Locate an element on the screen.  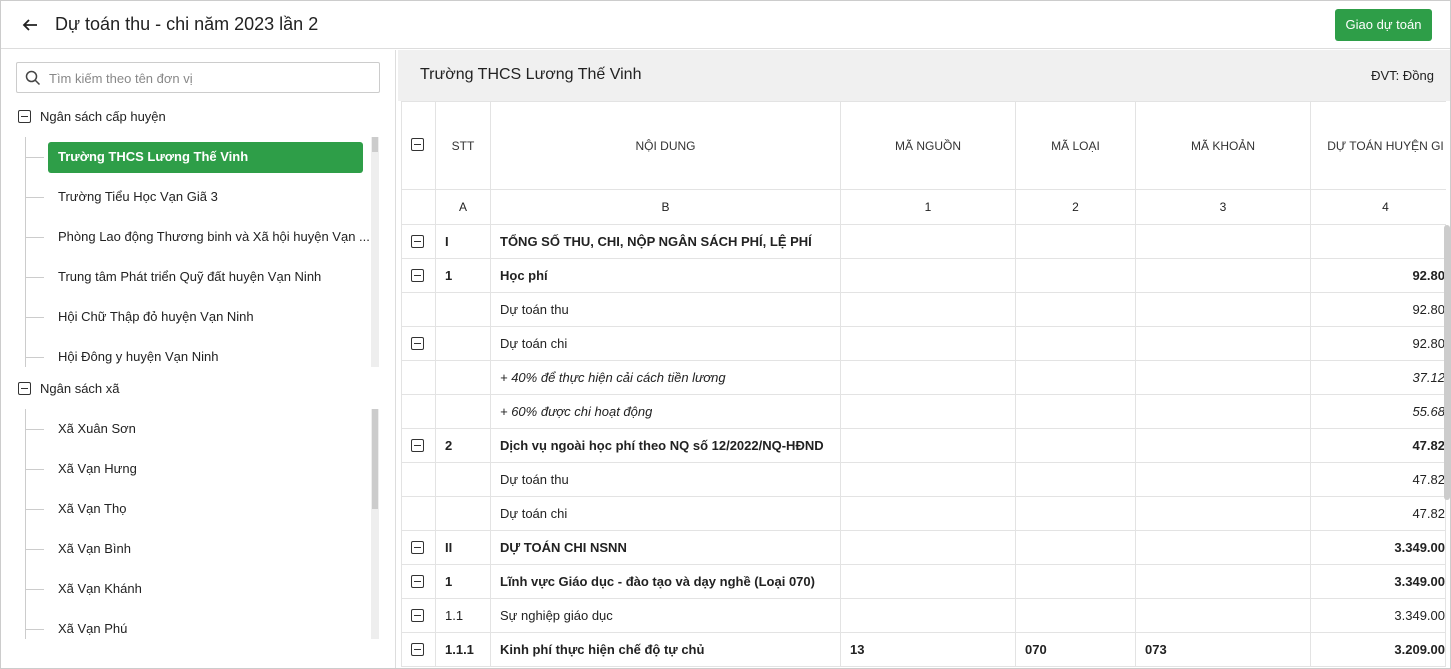
content-cell: DỰ TOÁN CHI NSNN is located at coordinates (666, 548).